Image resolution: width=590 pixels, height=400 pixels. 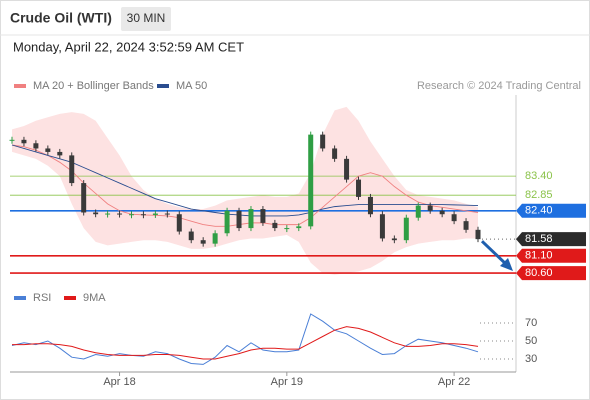 What do you see at coordinates (191, 86) in the screenshot?
I see `legend-label: MA 50` at bounding box center [191, 86].